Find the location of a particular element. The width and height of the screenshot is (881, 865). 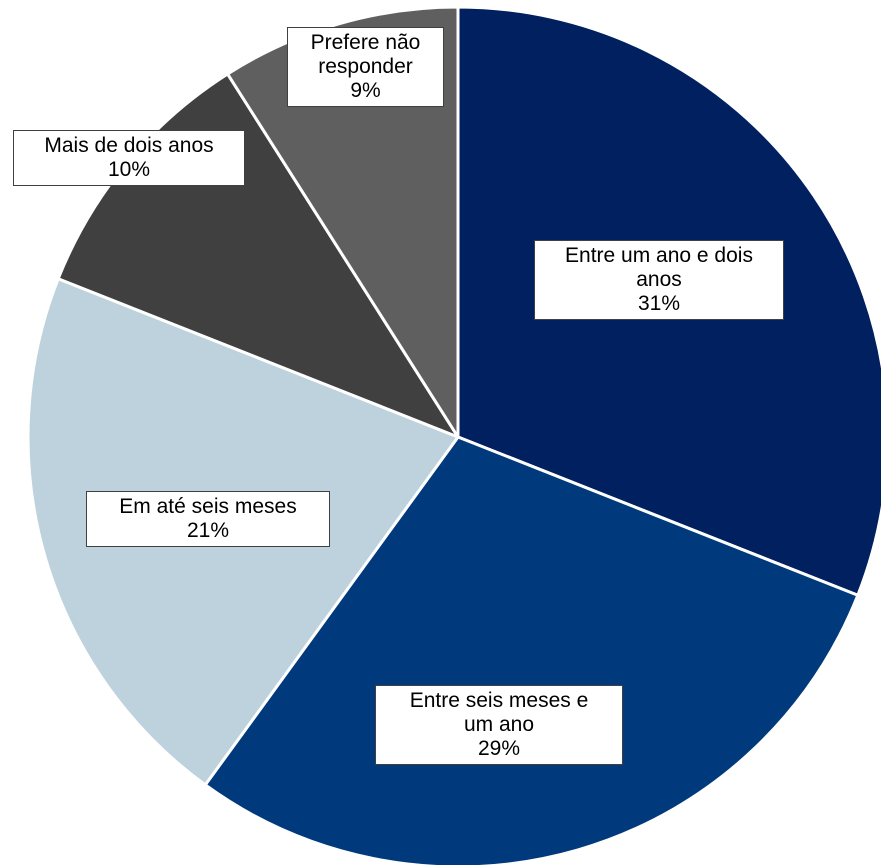

data-label-mais-de-dois-anos: Mais de dois anos 10% is located at coordinates (129, 158).